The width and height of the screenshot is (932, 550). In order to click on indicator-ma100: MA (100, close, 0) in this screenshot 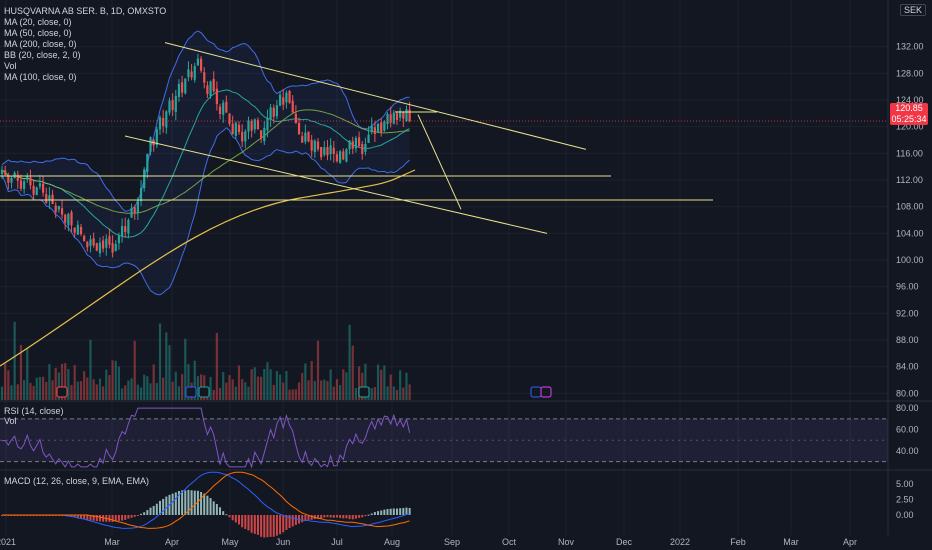, I will do `click(40, 77)`.